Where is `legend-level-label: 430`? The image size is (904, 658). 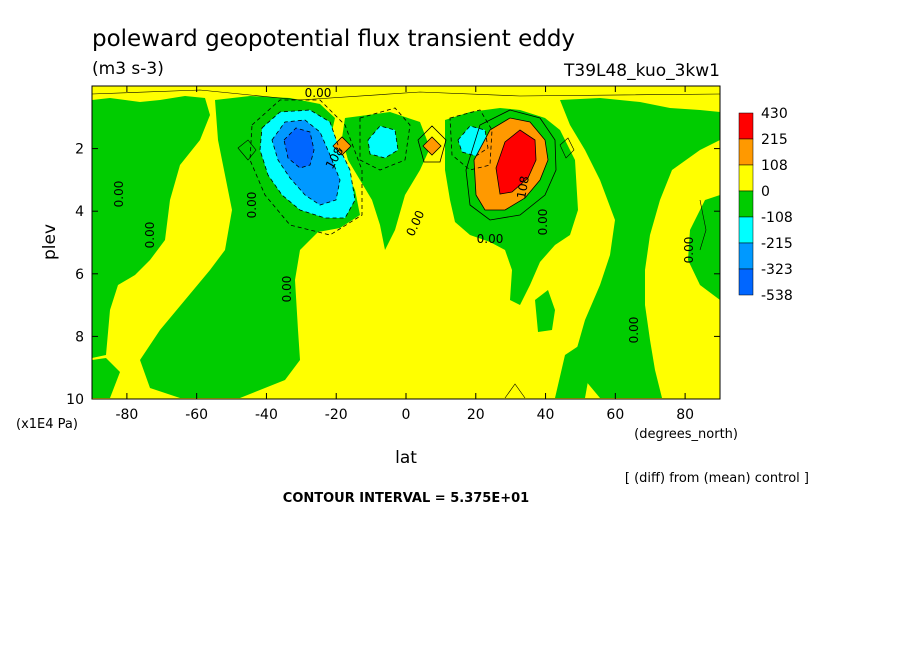 legend-level-label: 430 is located at coordinates (774, 114).